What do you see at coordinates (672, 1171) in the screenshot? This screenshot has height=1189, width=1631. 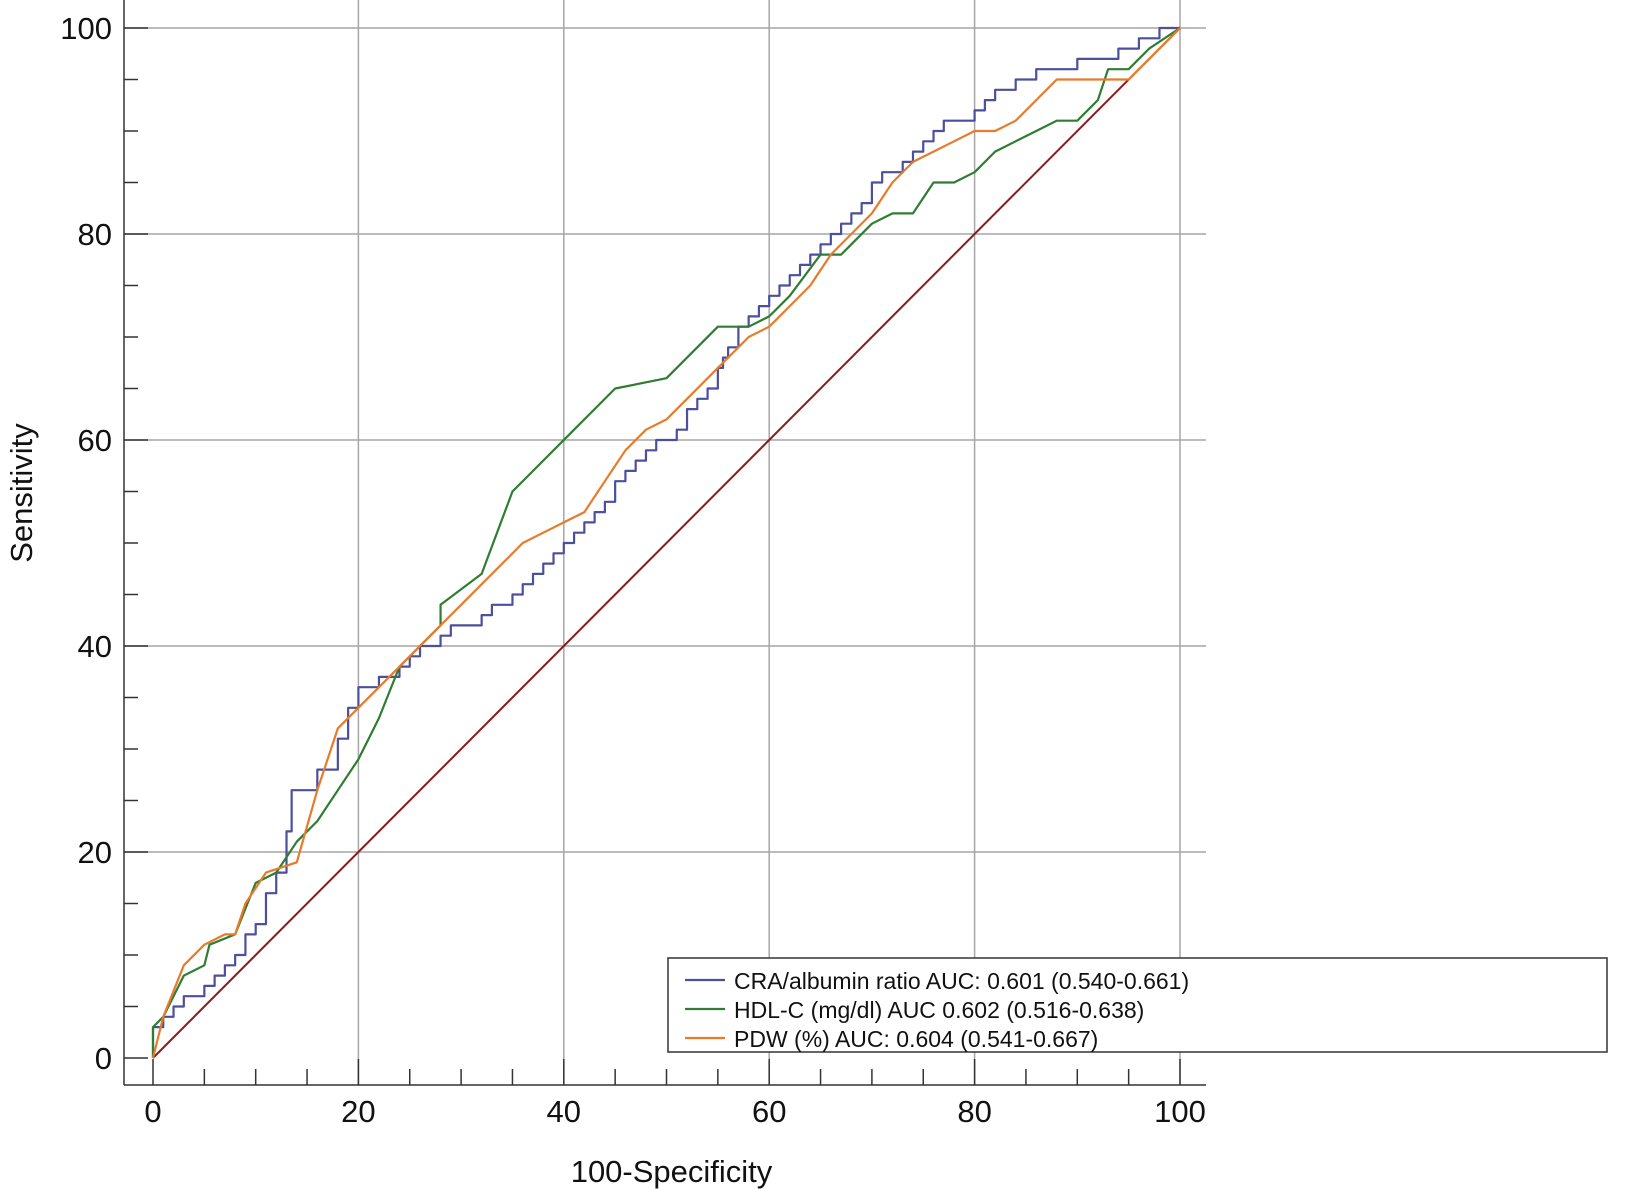 I see `x-axis-title: 100-Specificity` at bounding box center [672, 1171].